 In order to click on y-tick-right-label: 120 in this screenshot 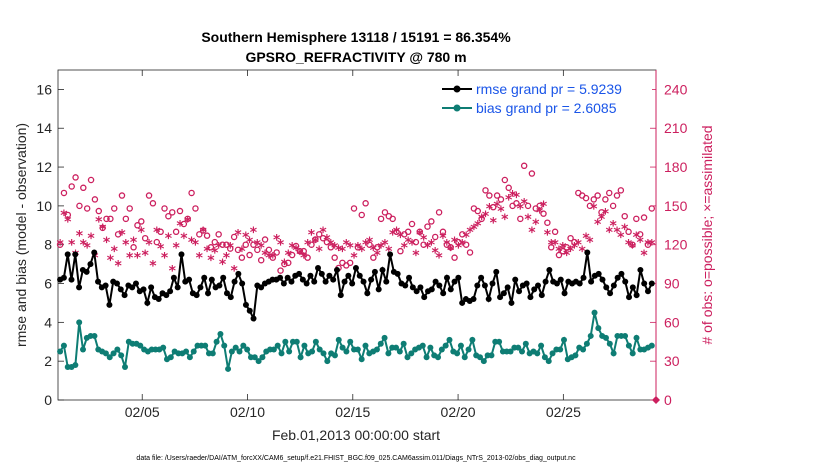, I will do `click(676, 245)`.